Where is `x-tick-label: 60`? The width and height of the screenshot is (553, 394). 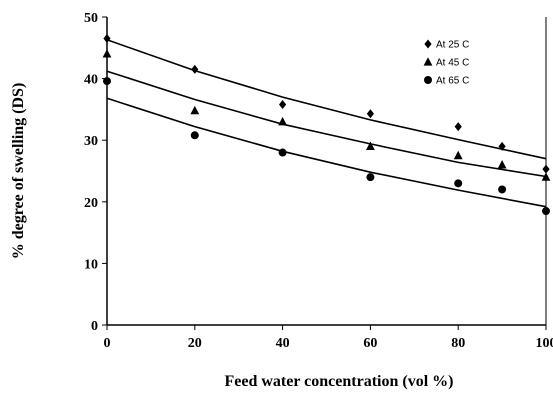
x-tick-label: 60 is located at coordinates (370, 343).